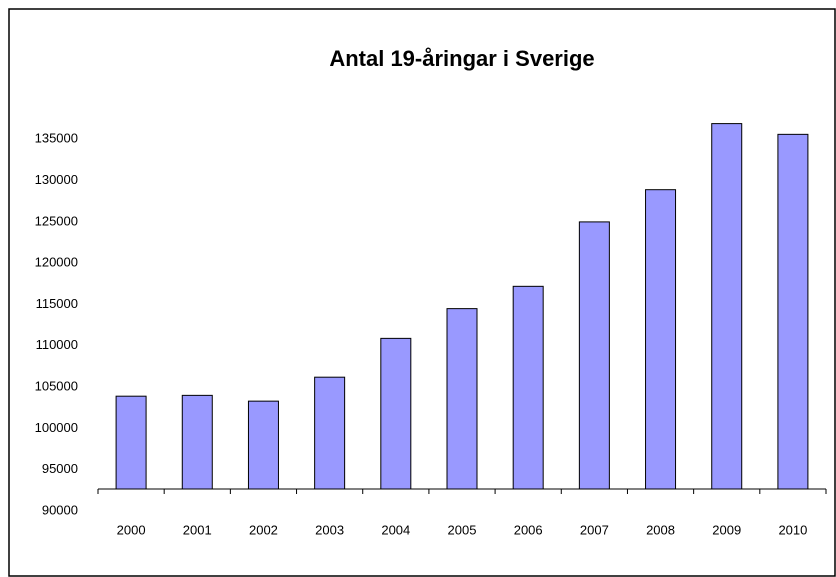 The width and height of the screenshot is (836, 577). Describe the element at coordinates (56, 427) in the screenshot. I see `y-tick-label: 100000` at that location.